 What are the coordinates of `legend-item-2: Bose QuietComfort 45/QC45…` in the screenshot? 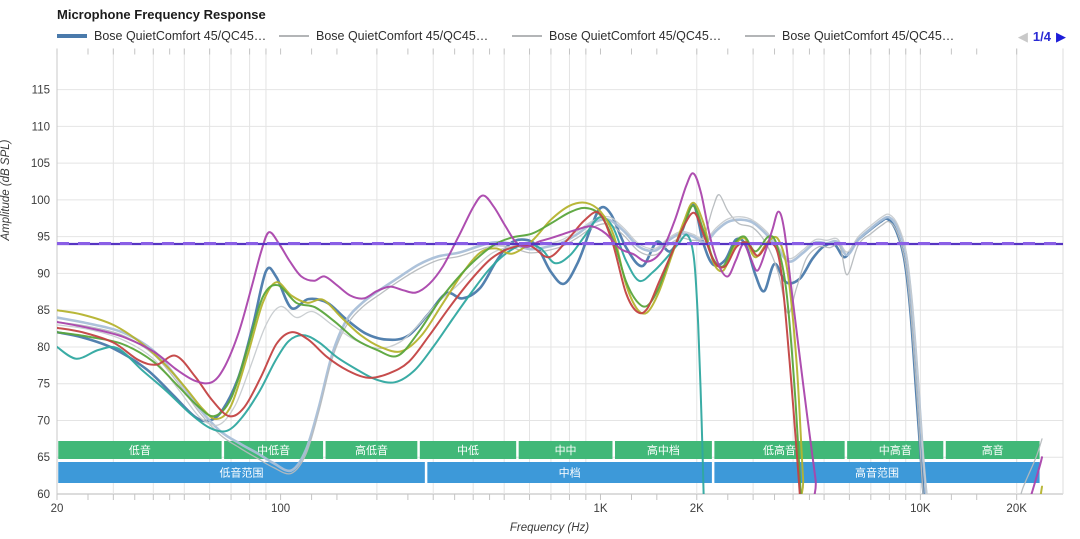 It's located at (383, 36).